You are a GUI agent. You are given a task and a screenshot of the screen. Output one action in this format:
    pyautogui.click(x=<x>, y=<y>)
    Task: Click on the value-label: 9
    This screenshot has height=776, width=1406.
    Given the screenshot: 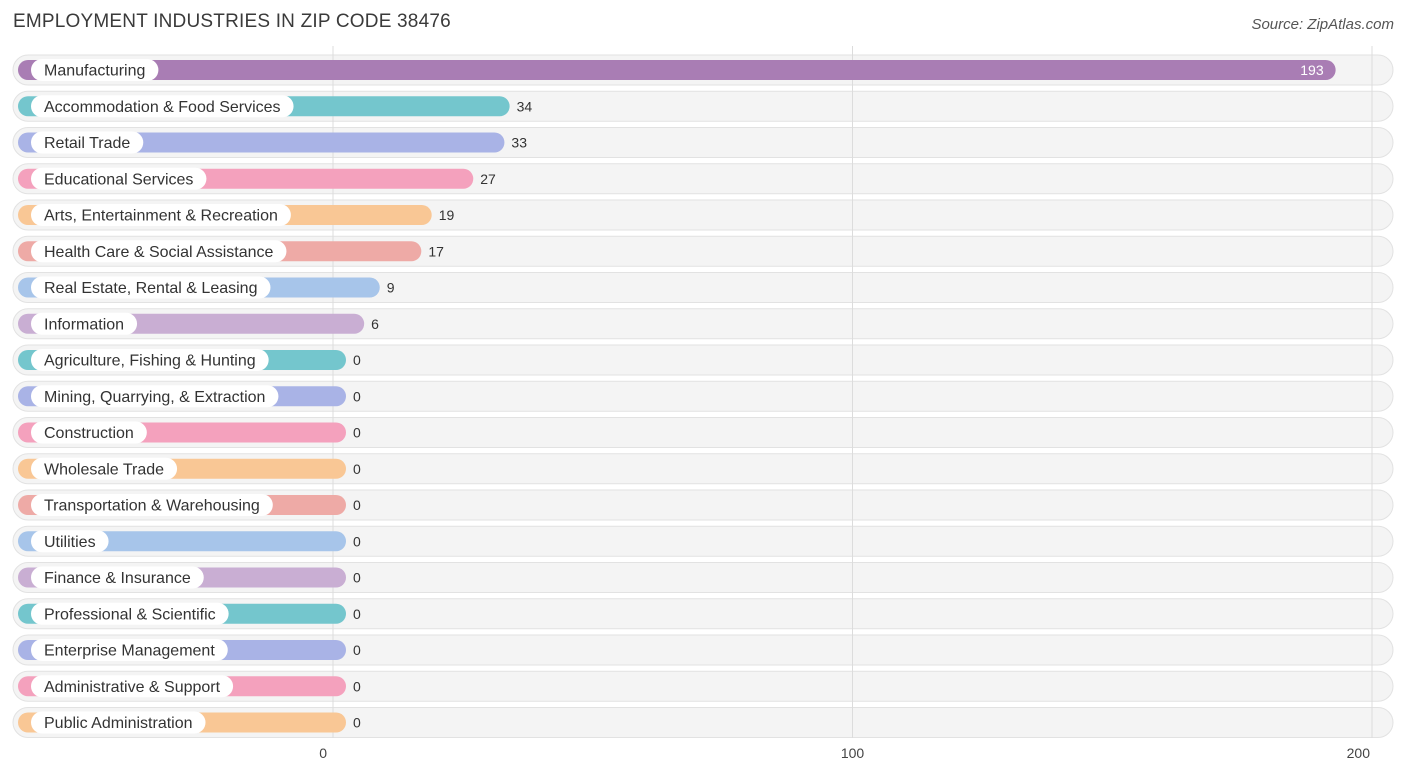 What is the action you would take?
    pyautogui.click(x=391, y=288)
    